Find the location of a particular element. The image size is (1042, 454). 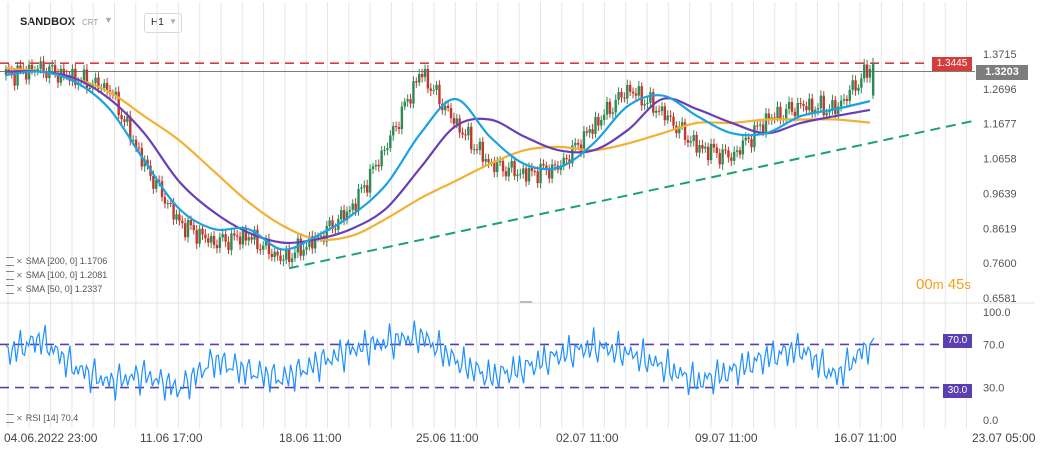

legend-sma100: ✕ SMA [100, 0] 1.2081 is located at coordinates (56, 275).